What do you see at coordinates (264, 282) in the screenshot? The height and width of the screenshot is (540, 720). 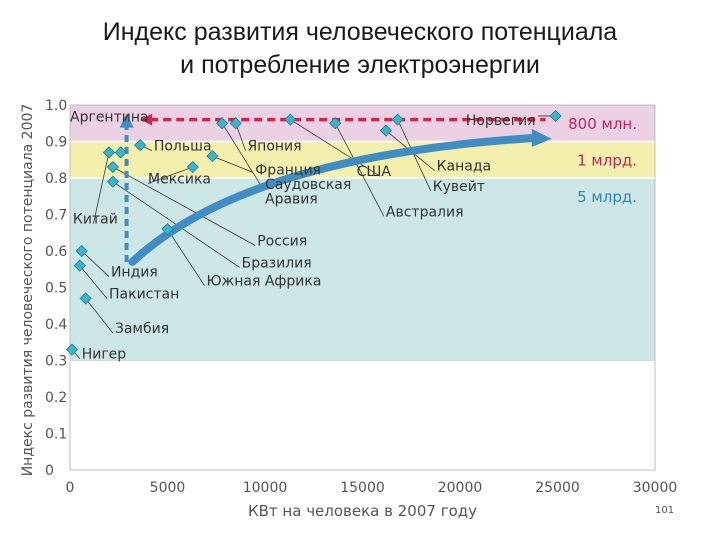 I see `country-label-9: Южная Африка` at bounding box center [264, 282].